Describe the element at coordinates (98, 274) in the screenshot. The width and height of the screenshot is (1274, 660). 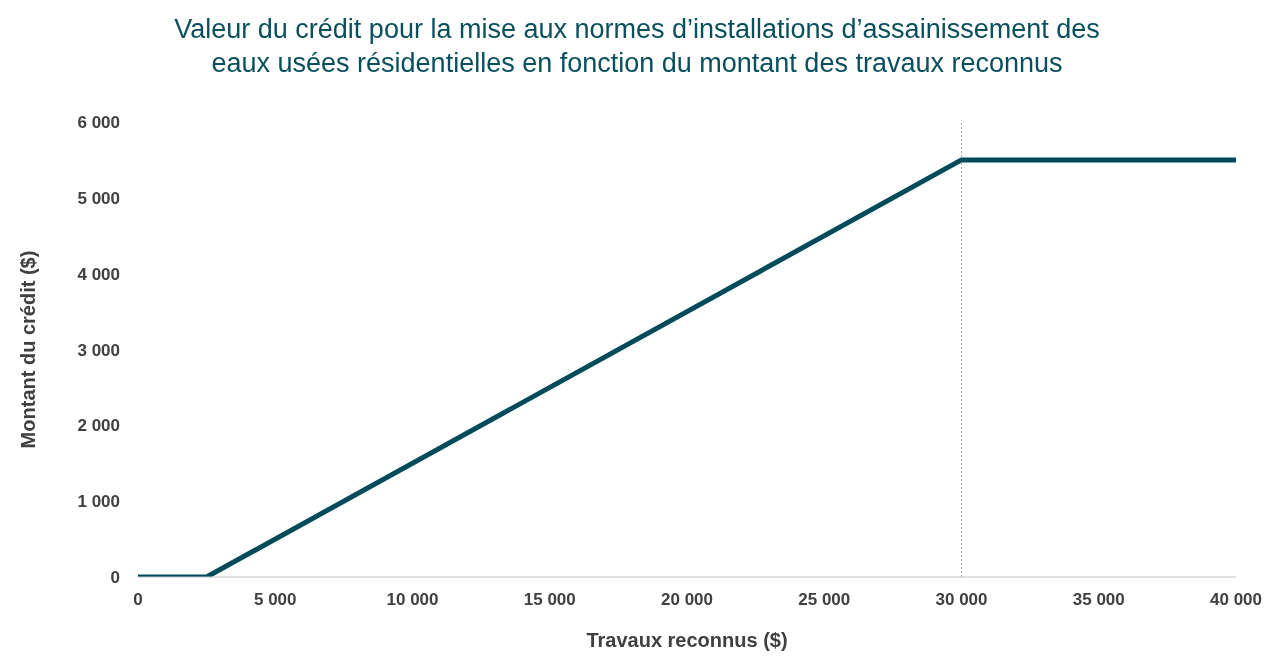
I see `y-tick-label: 4 000` at that location.